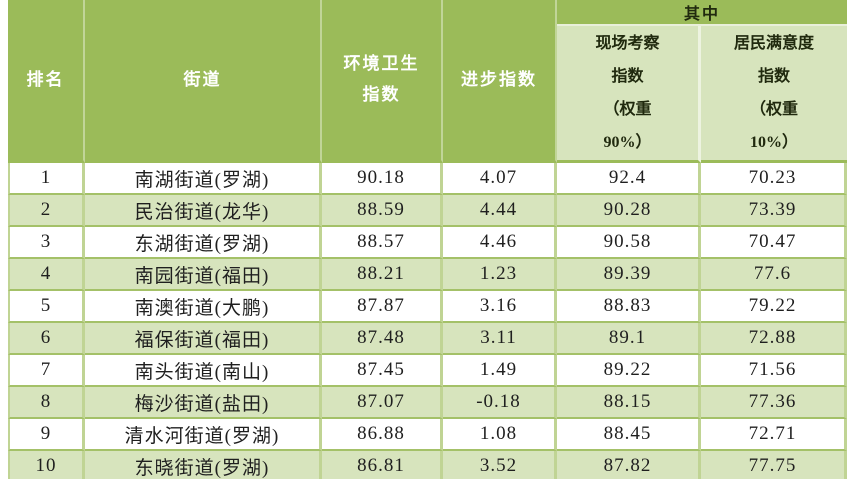  I want to click on cell-street: 梅沙街道(盐田), so click(203, 403).